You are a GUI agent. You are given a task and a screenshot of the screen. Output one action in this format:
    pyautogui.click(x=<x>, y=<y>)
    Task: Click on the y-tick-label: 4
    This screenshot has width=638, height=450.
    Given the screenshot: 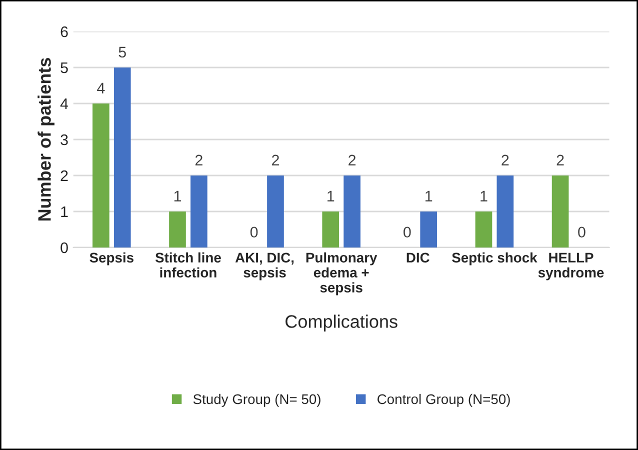 What is the action you would take?
    pyautogui.click(x=64, y=104)
    